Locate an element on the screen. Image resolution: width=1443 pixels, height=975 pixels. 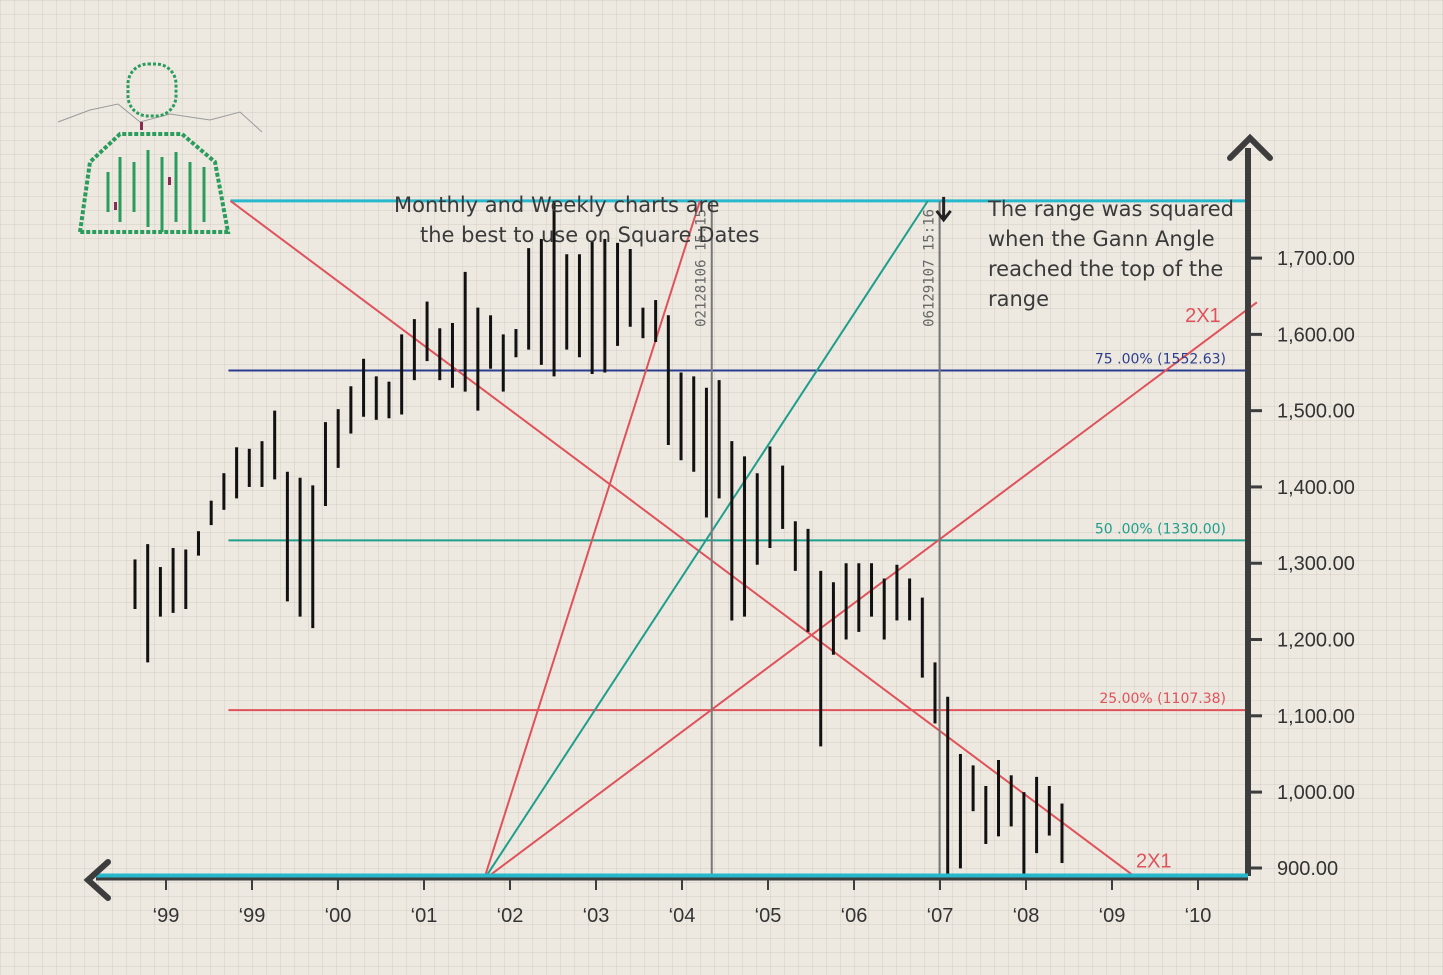
y-axis-arrow-icon is located at coordinates (1250, 147).